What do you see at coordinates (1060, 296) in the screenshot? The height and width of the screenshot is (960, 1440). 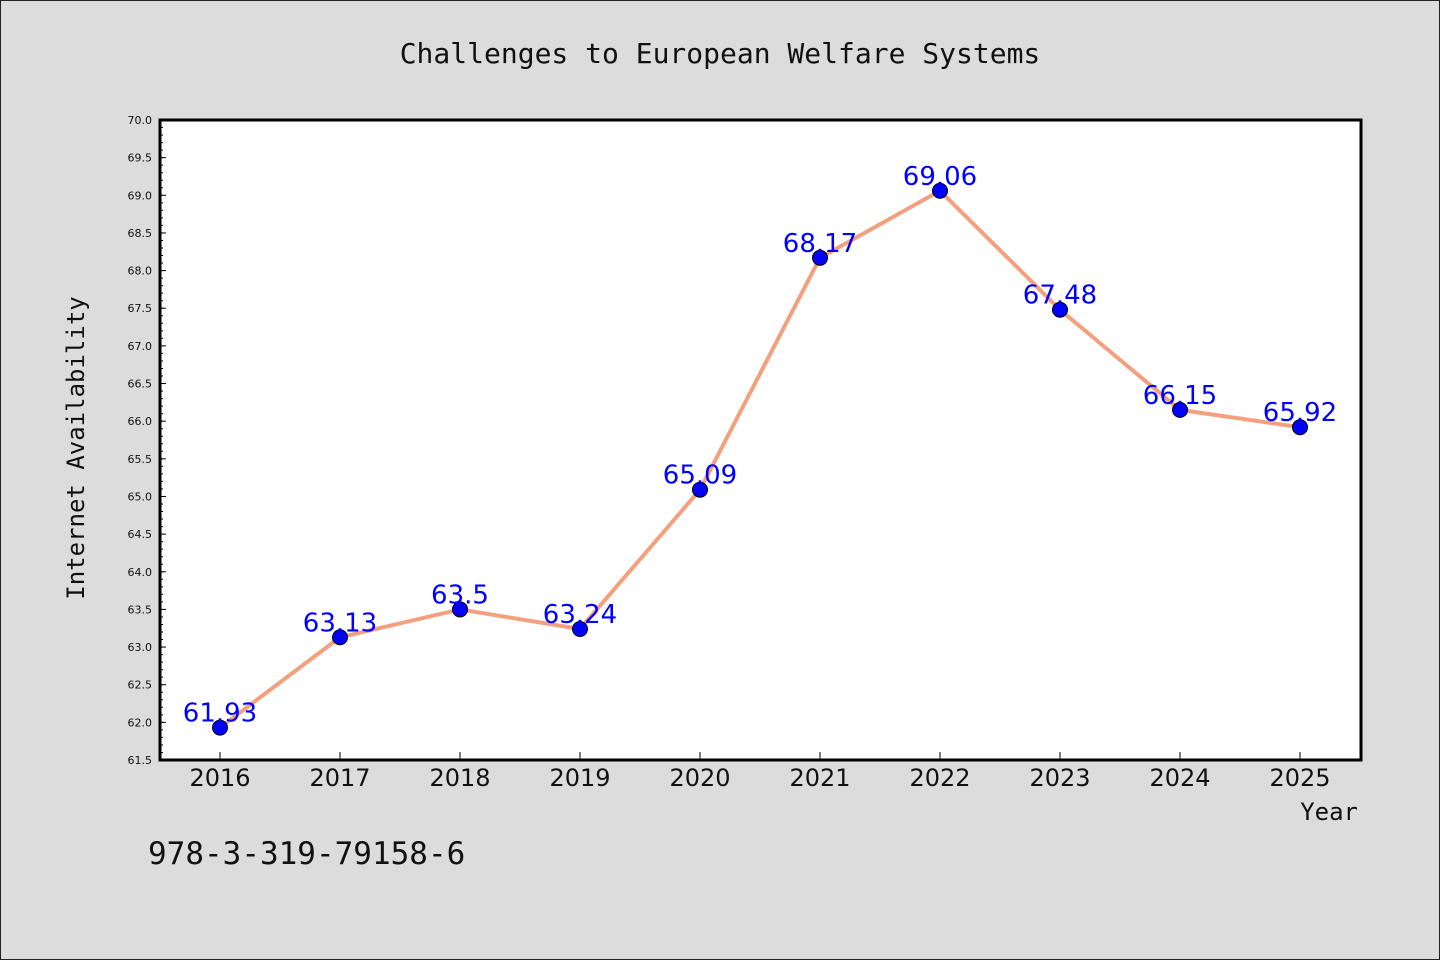 I see `data-label: 67.48` at bounding box center [1060, 296].